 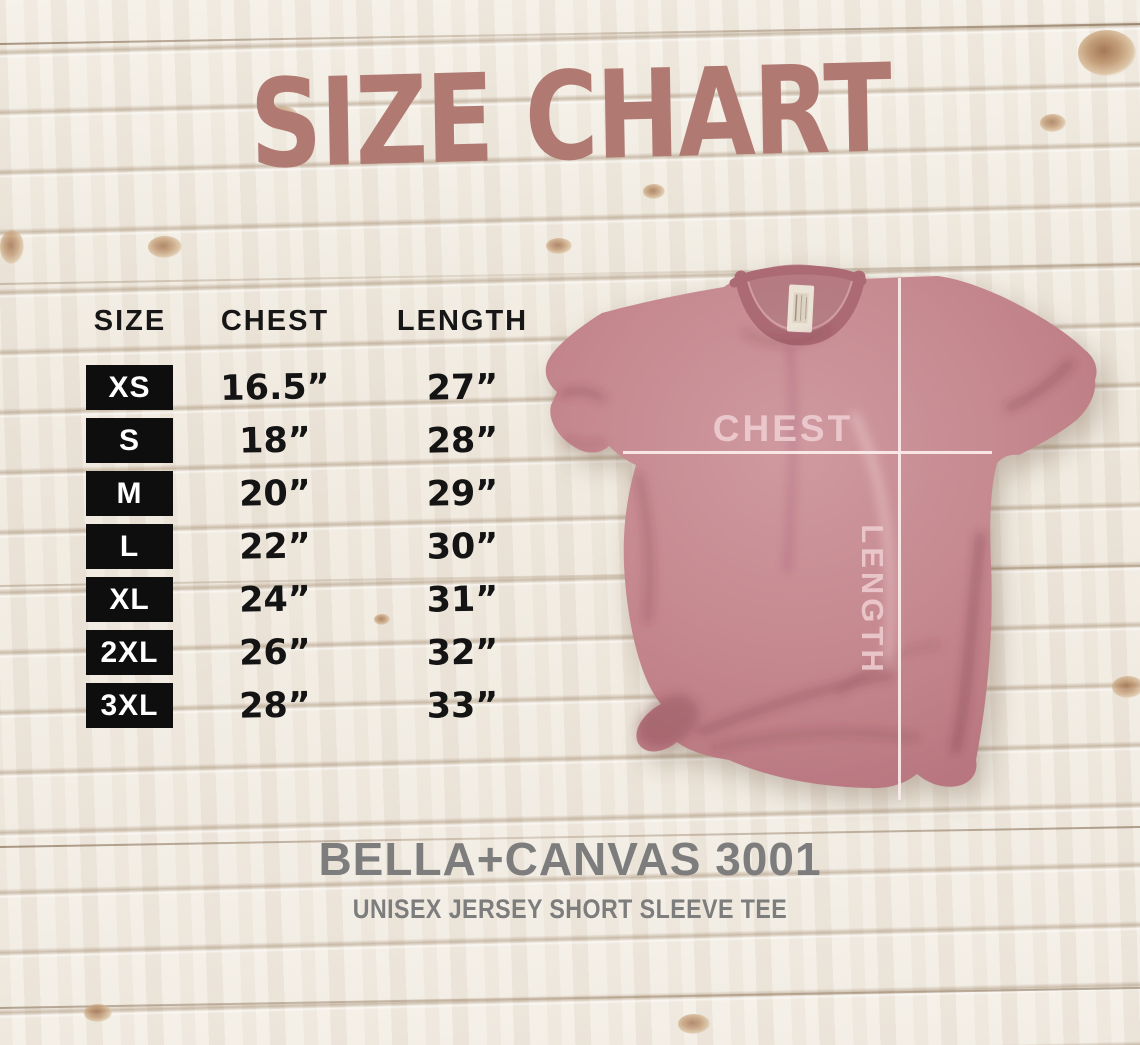 I want to click on product-name: BELLA+CANVAS 3001, so click(x=570, y=859).